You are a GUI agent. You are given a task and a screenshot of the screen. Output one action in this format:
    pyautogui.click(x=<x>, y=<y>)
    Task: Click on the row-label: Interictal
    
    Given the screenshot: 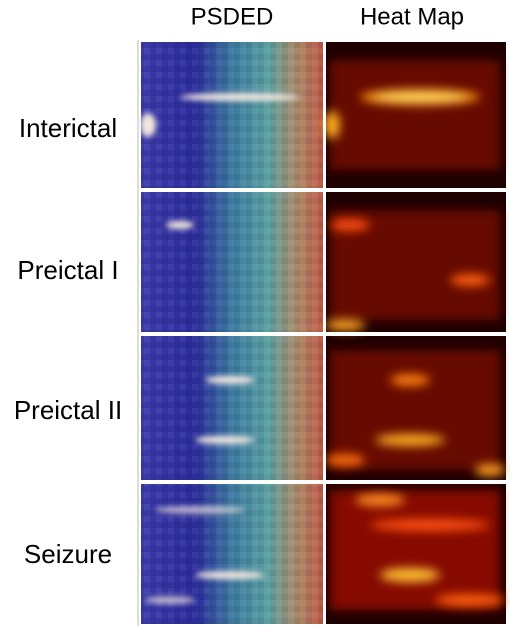 What is the action you would take?
    pyautogui.click(x=68, y=128)
    